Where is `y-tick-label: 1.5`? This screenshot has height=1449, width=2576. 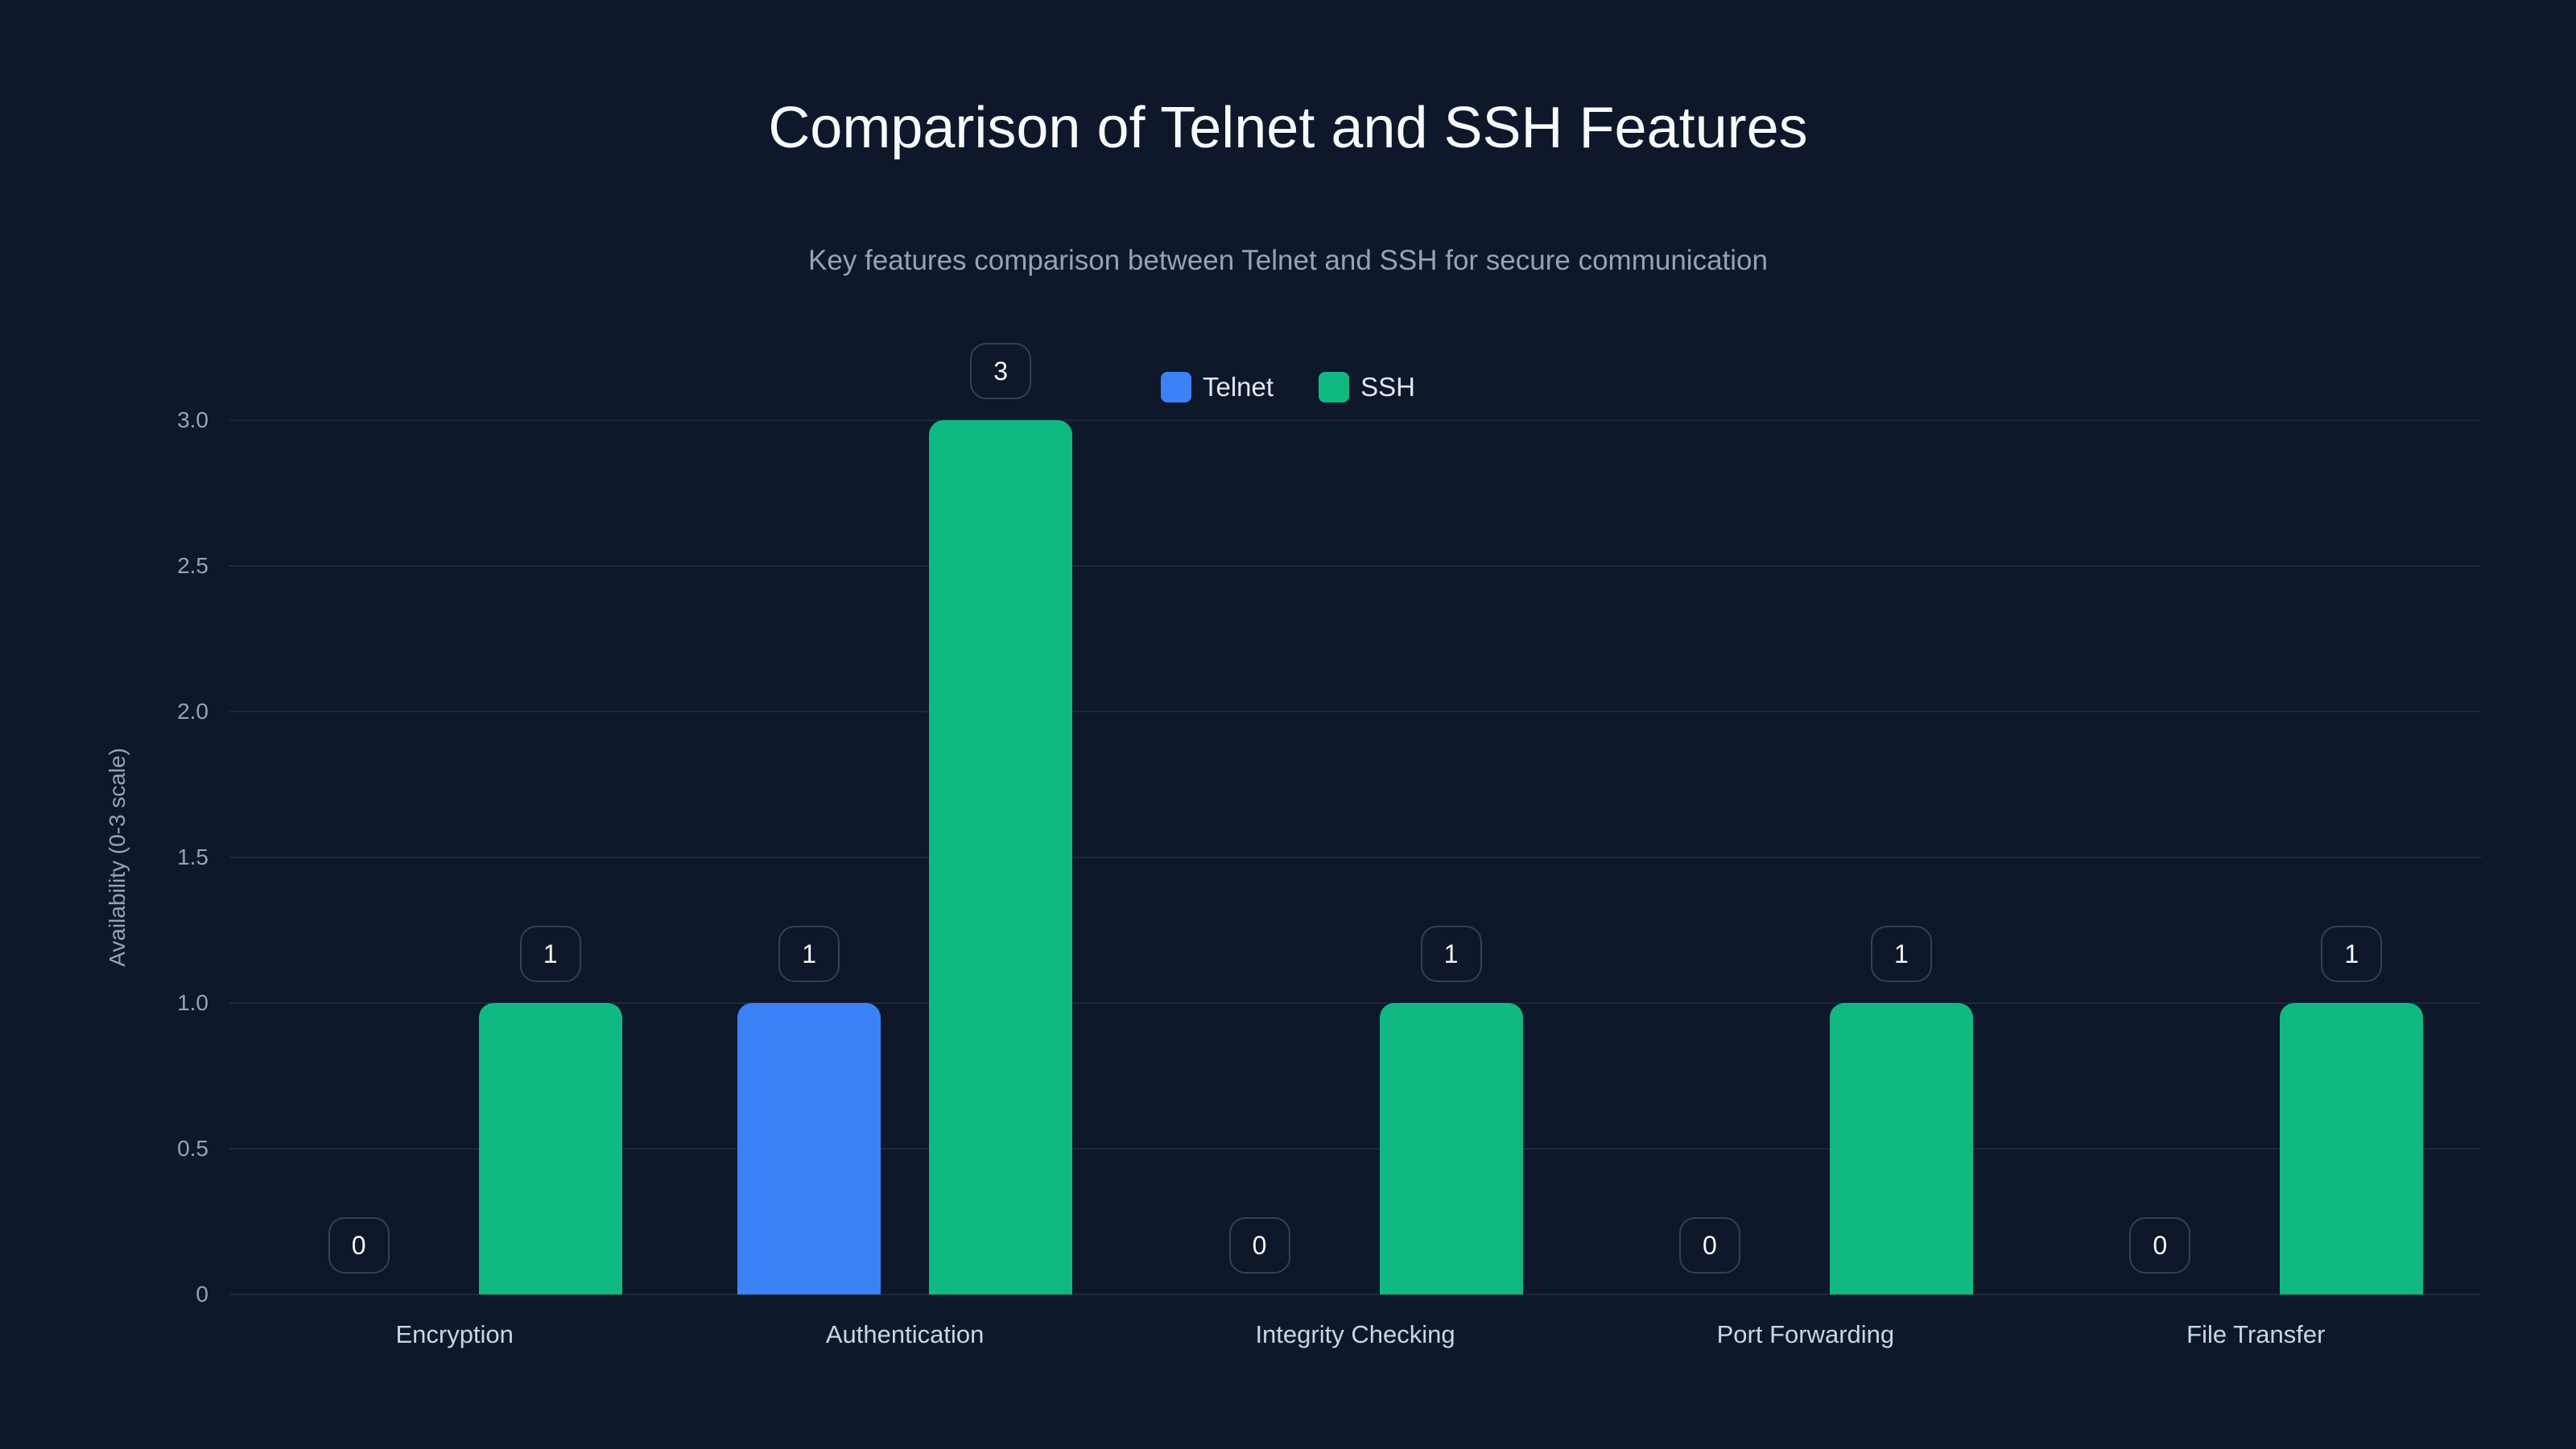 y-tick-label: 1.5 is located at coordinates (192, 856).